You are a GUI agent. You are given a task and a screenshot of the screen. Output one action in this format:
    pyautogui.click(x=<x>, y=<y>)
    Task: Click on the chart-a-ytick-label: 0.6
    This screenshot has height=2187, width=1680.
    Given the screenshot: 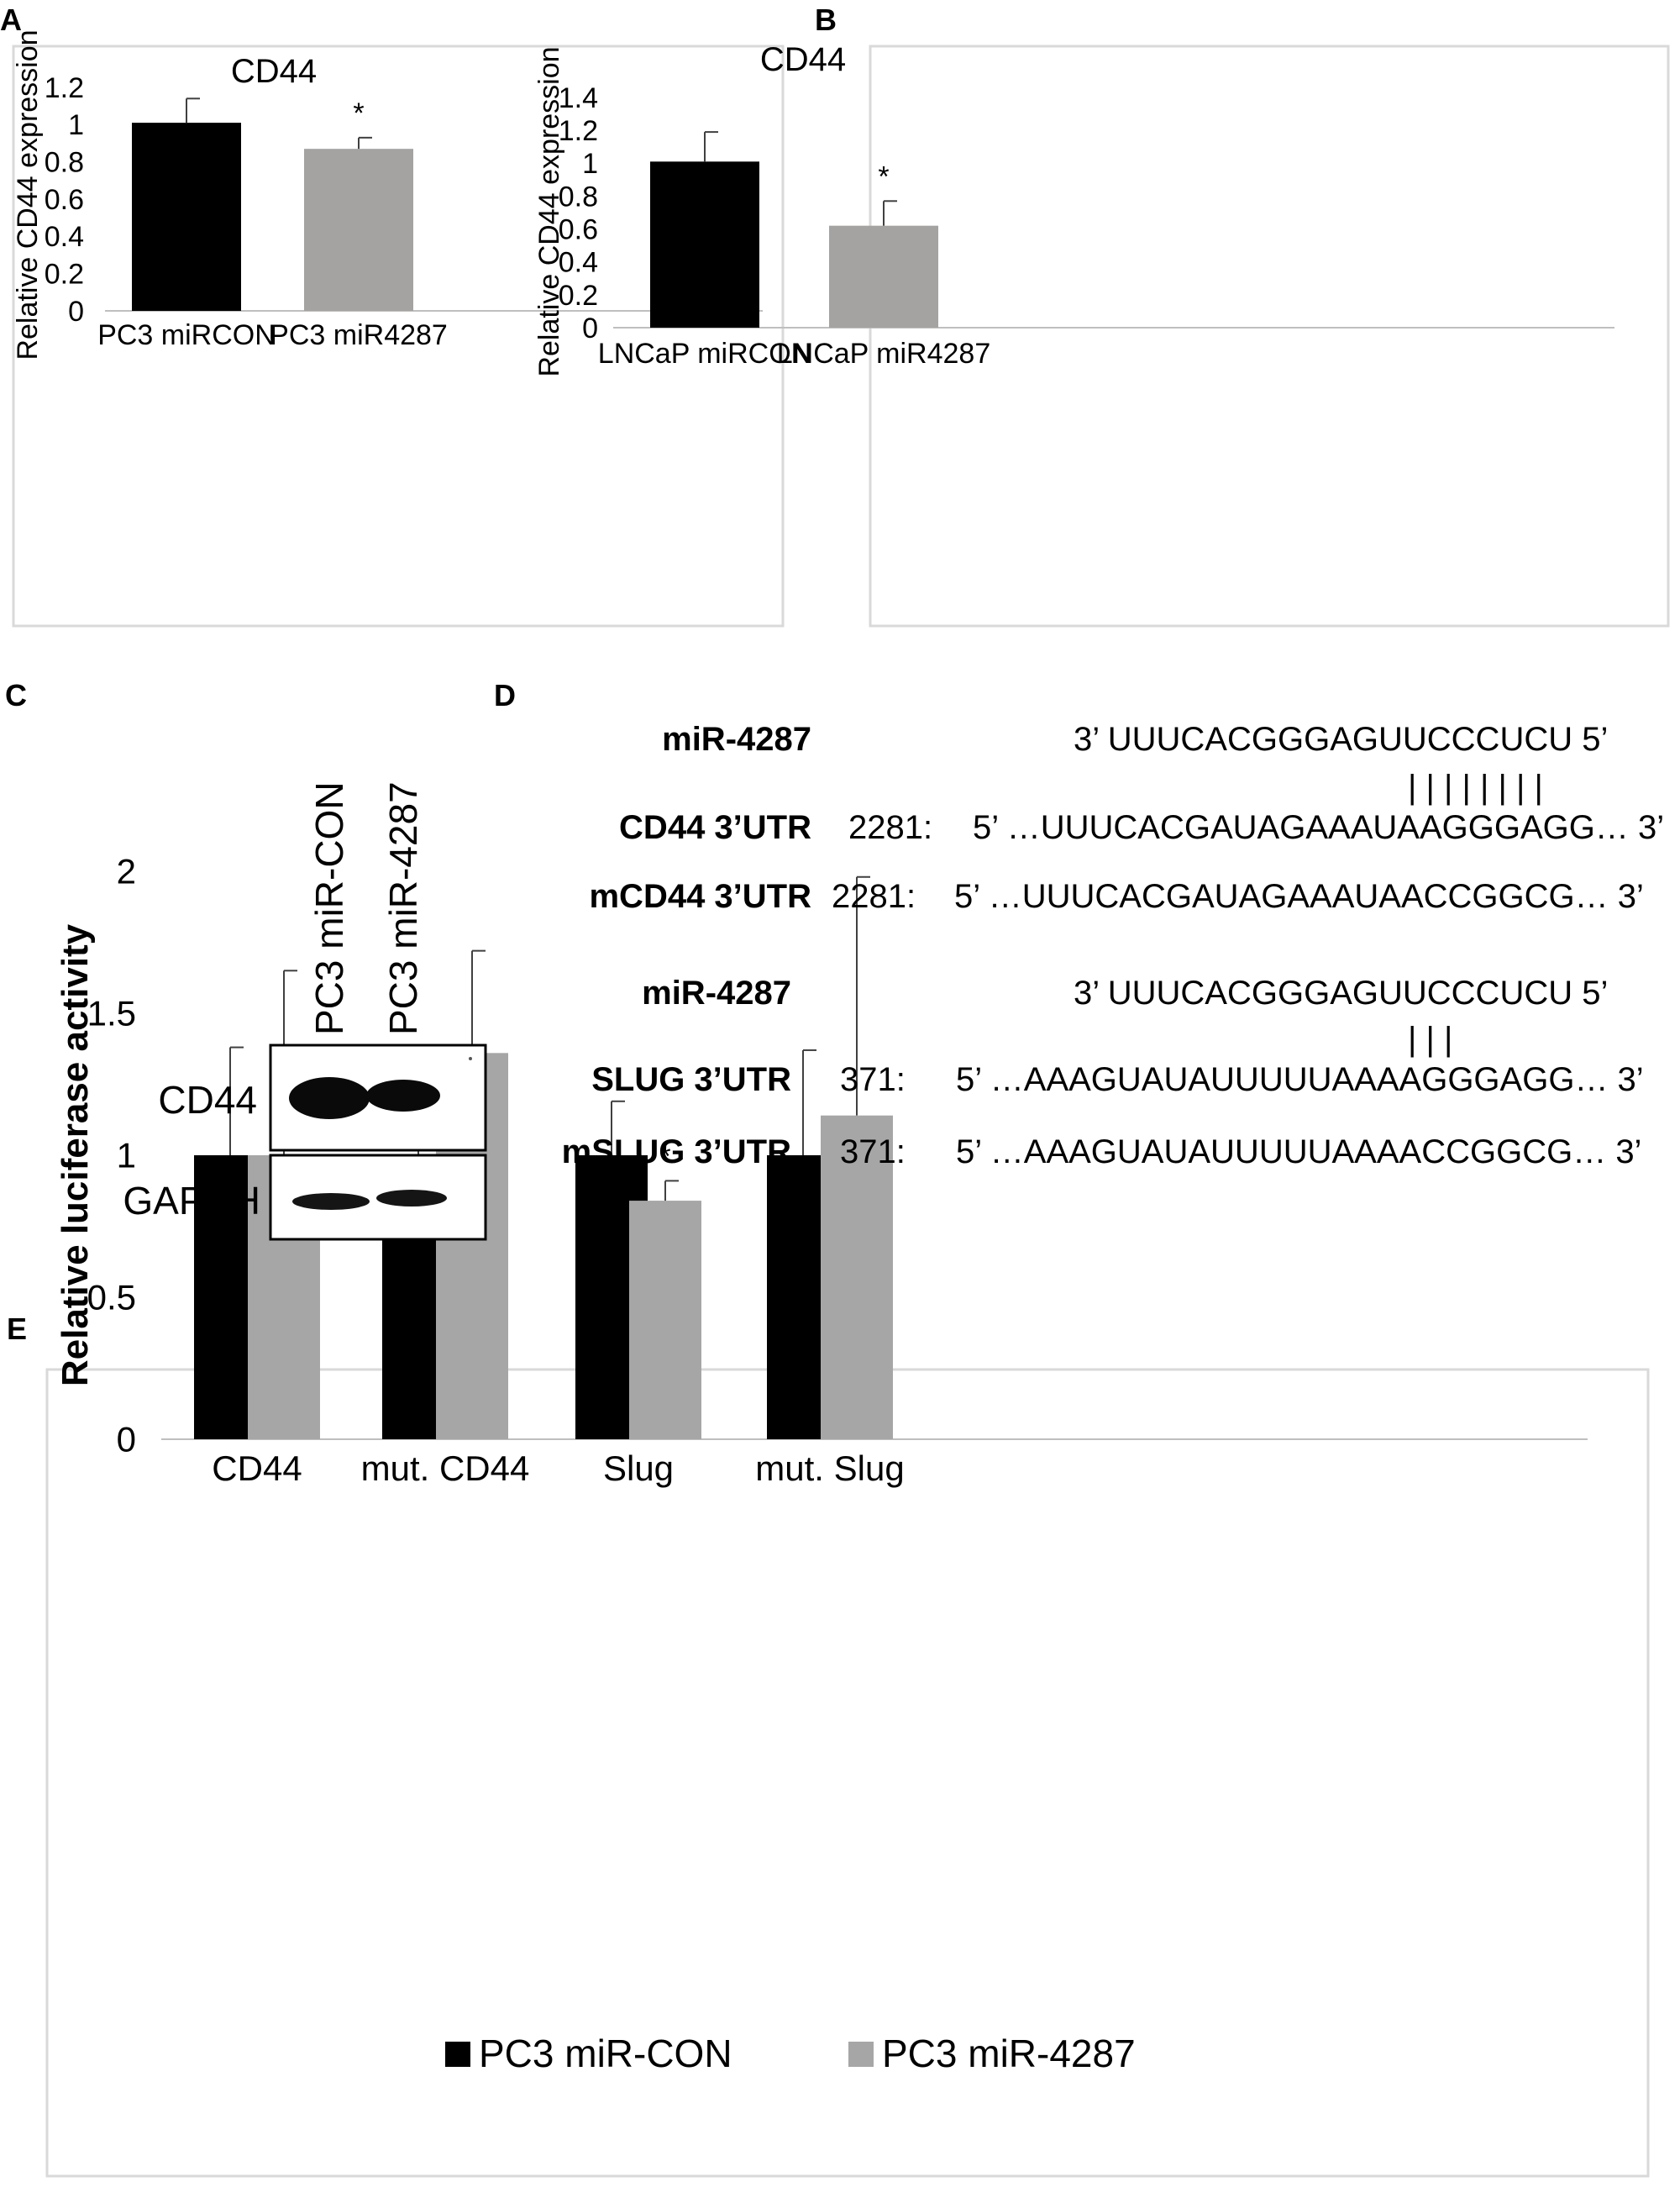 What is the action you would take?
    pyautogui.click(x=64, y=200)
    